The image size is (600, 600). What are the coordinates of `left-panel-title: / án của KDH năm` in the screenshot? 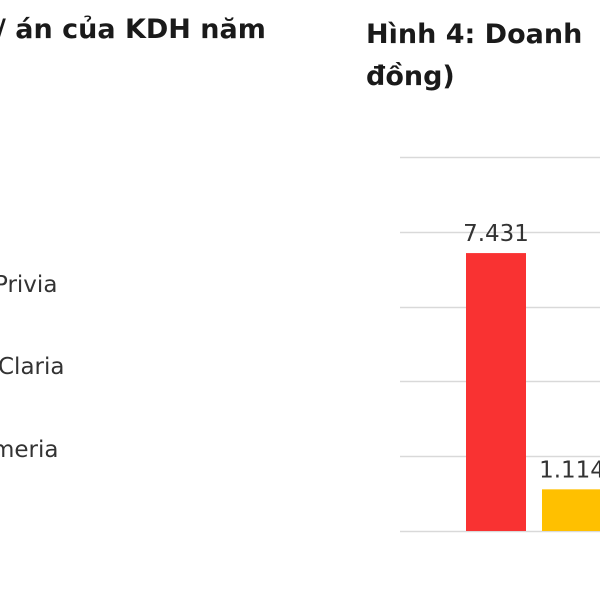 It's located at (133, 29).